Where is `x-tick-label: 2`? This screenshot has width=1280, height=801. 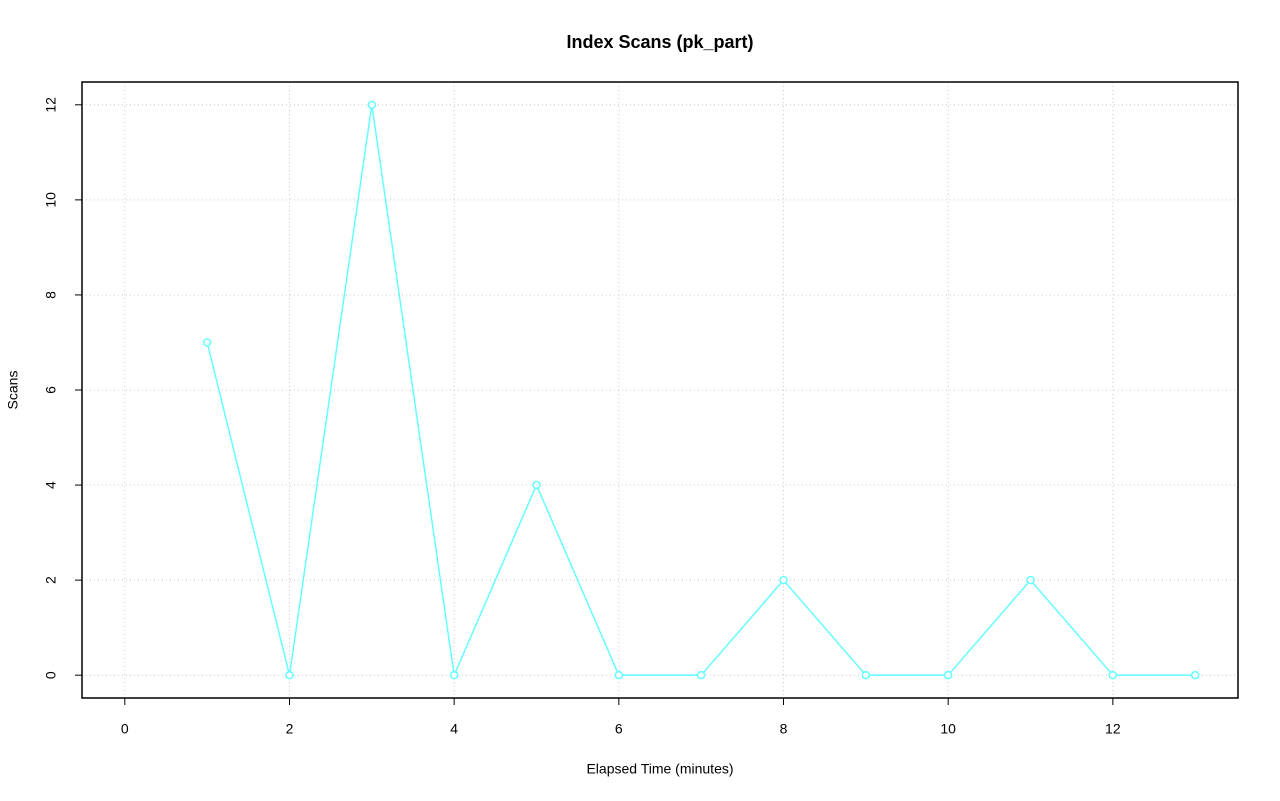
x-tick-label: 2 is located at coordinates (290, 729).